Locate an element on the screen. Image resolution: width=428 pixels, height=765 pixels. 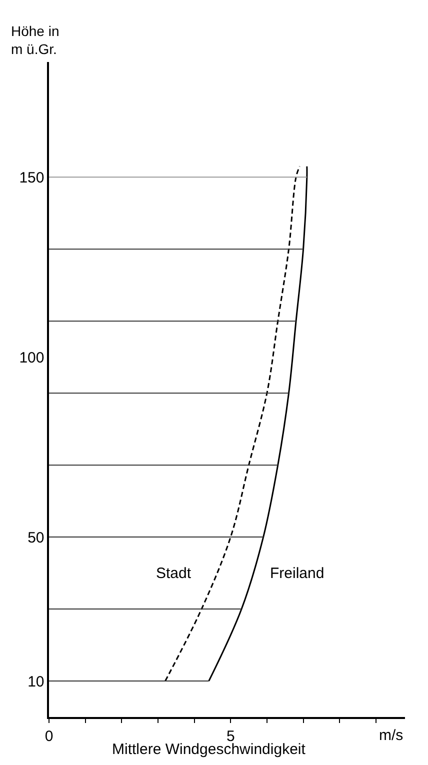
y-tick-label: 50 is located at coordinates (36, 537).